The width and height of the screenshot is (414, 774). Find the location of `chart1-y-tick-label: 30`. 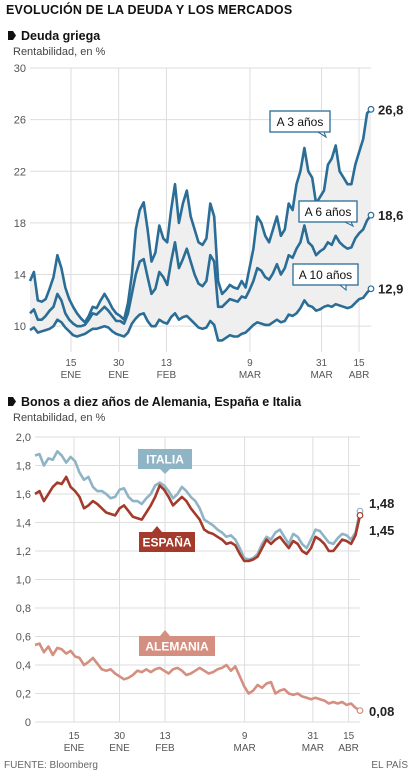

chart1-y-tick-label: 30 is located at coordinates (20, 69).